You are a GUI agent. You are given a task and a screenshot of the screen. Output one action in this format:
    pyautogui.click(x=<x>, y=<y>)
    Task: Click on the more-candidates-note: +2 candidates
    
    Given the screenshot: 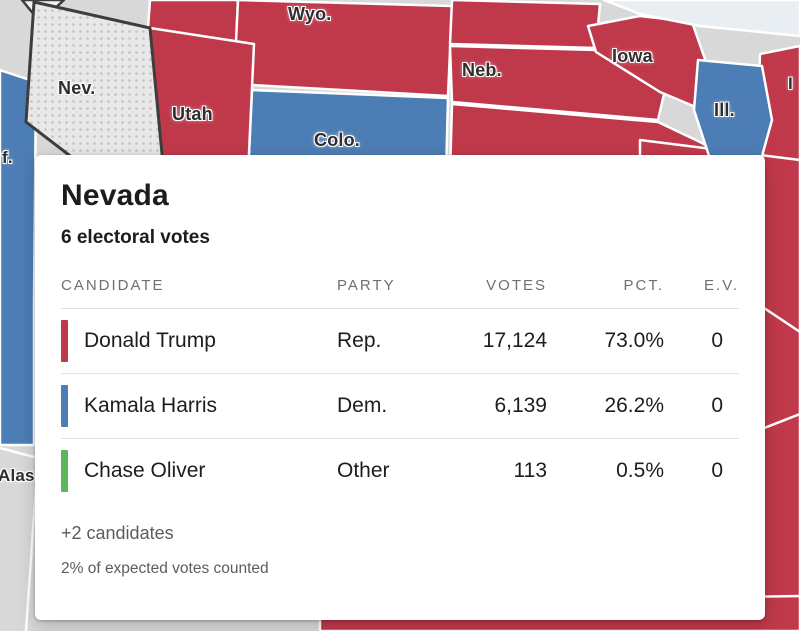 What is the action you would take?
    pyautogui.click(x=117, y=533)
    